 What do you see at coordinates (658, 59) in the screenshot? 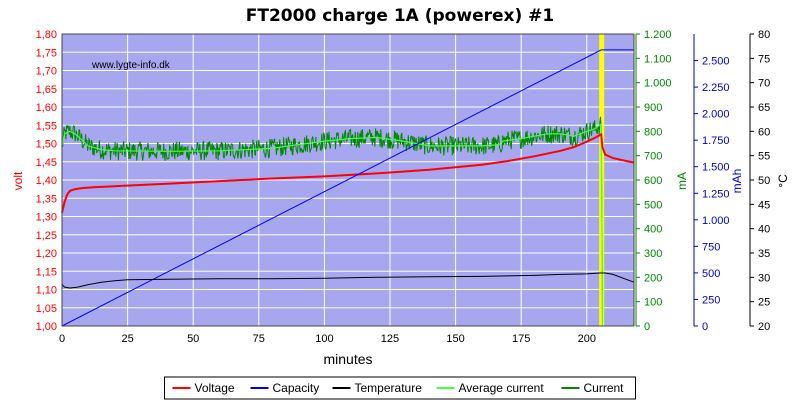
I see `ma-tick-label: 1.100` at bounding box center [658, 59].